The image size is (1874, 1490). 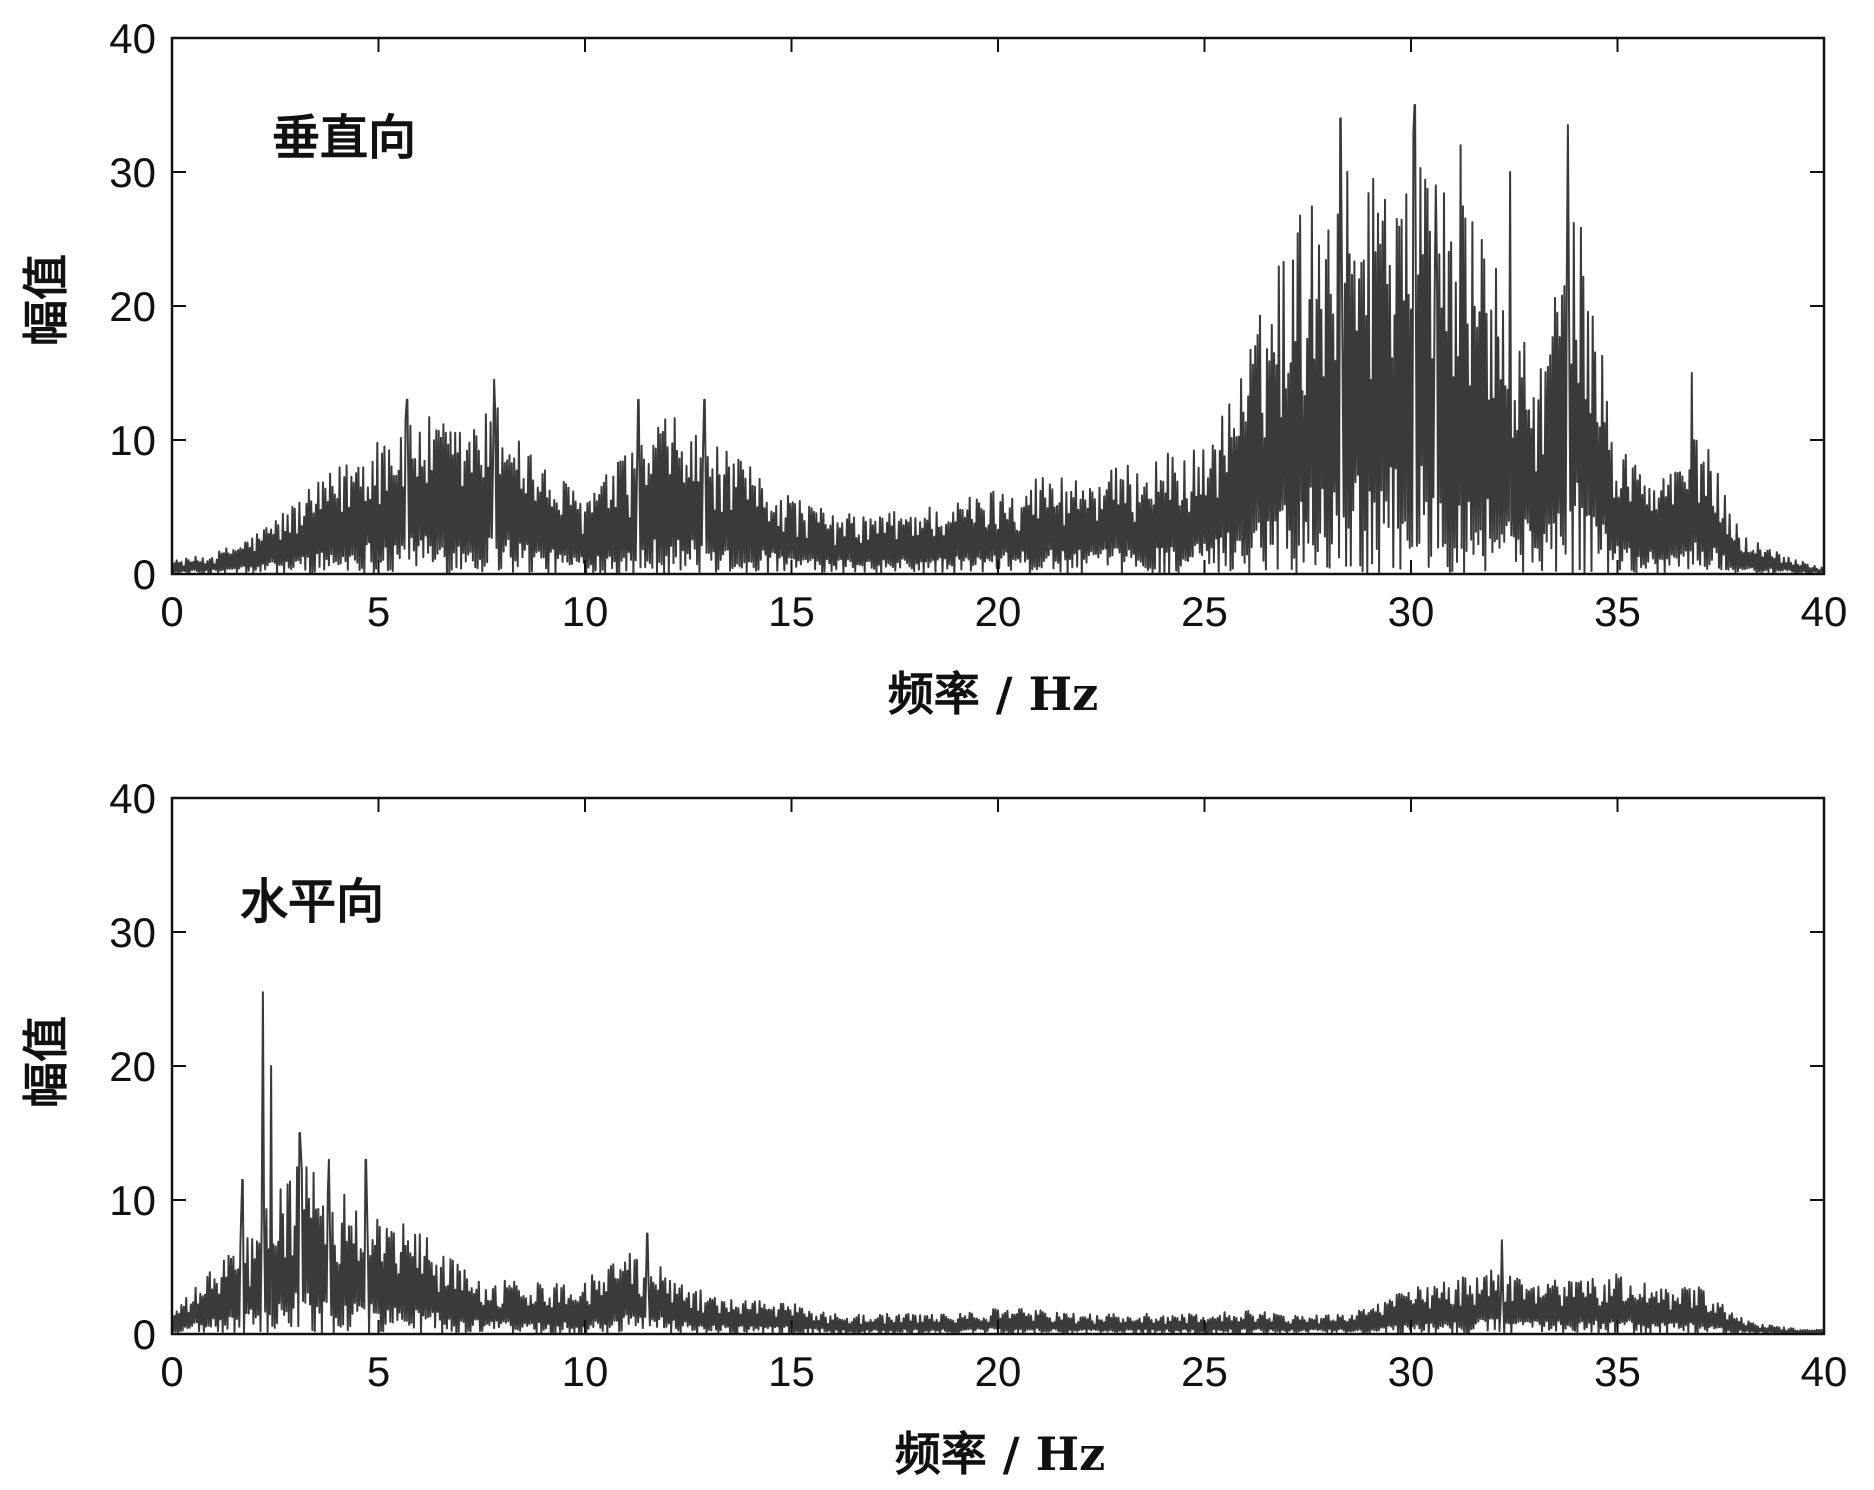 I want to click on chart-annotation: 垂直向, so click(x=344, y=138).